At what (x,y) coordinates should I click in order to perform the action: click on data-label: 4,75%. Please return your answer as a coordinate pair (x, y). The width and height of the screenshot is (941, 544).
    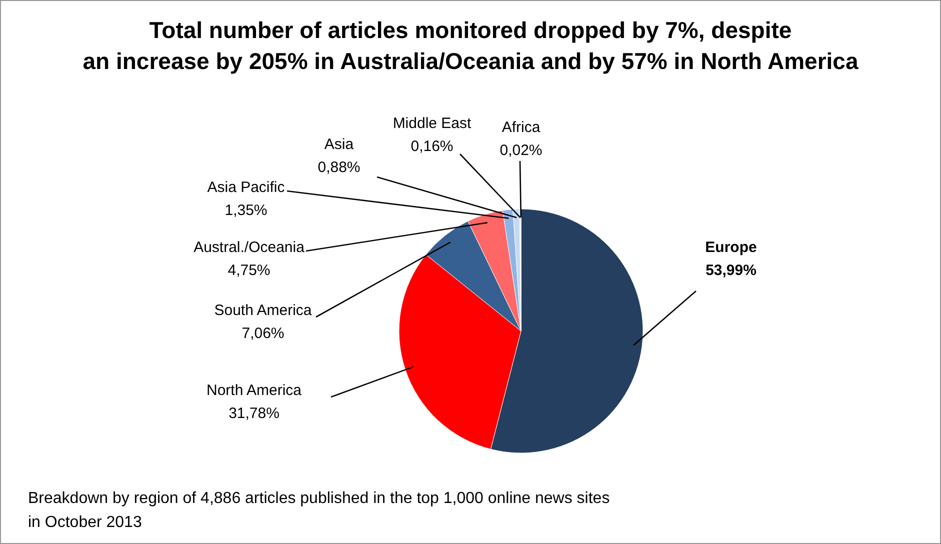
    Looking at the image, I should click on (249, 270).